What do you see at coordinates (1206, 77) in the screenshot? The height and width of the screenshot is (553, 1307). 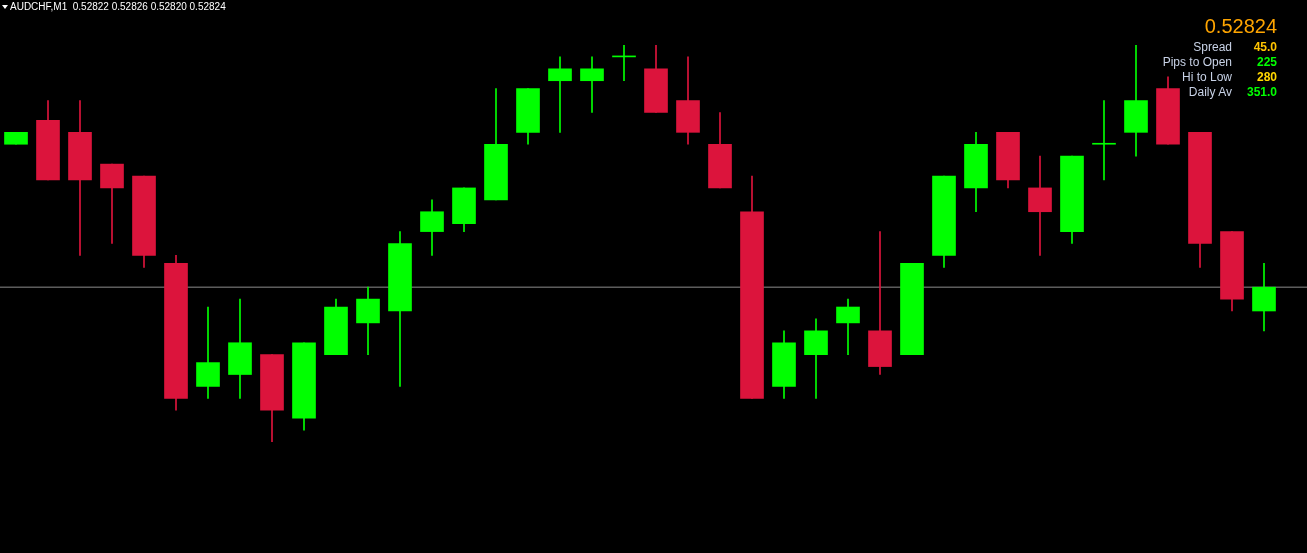 I see `annotation: Hi to Low` at bounding box center [1206, 77].